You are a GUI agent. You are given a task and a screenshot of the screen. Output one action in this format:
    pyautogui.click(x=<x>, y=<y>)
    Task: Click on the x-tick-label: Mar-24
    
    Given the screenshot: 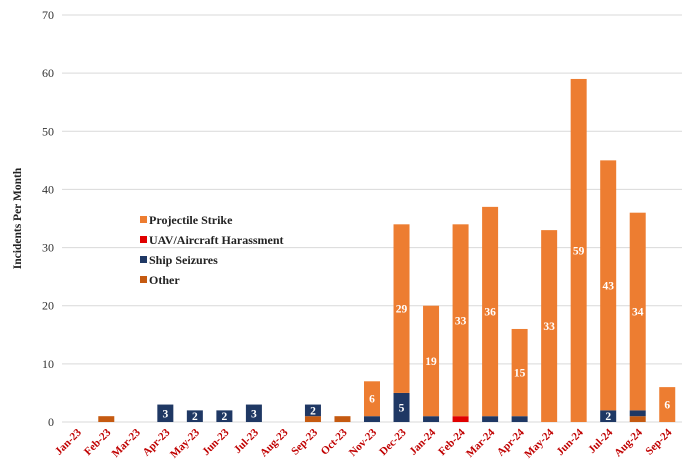 What is the action you would take?
    pyautogui.click(x=481, y=443)
    